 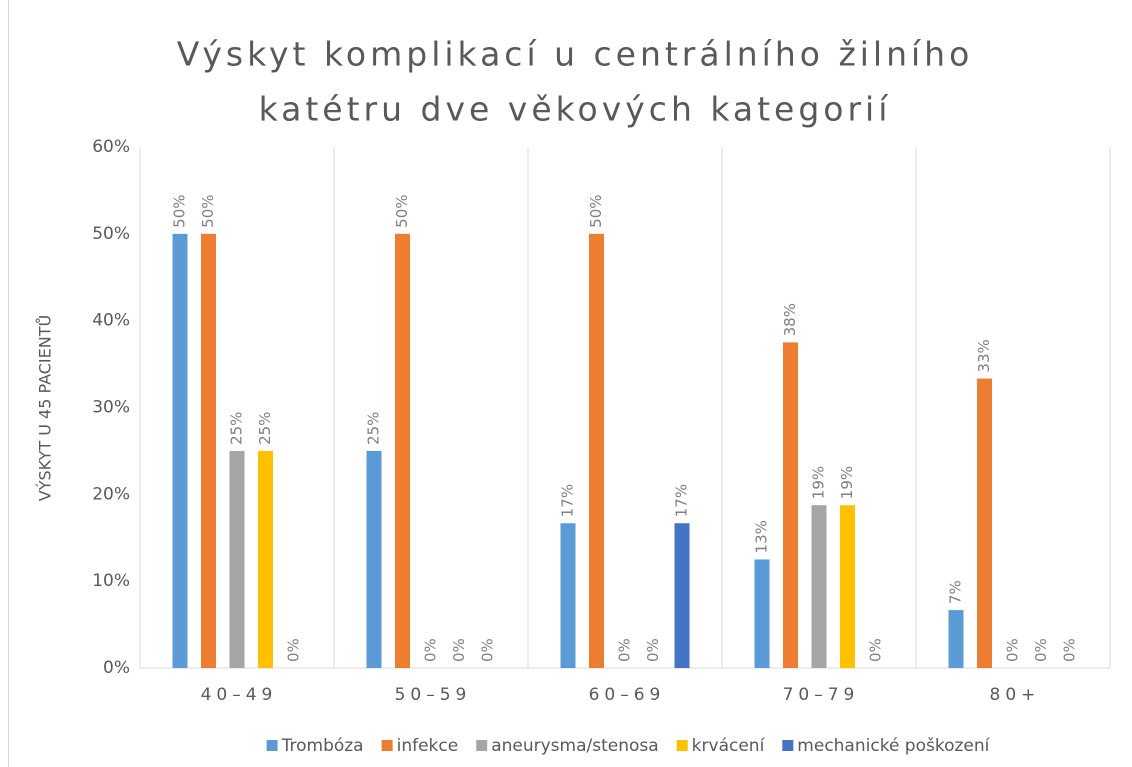 I want to click on legend-label: krvácení, so click(x=729, y=746).